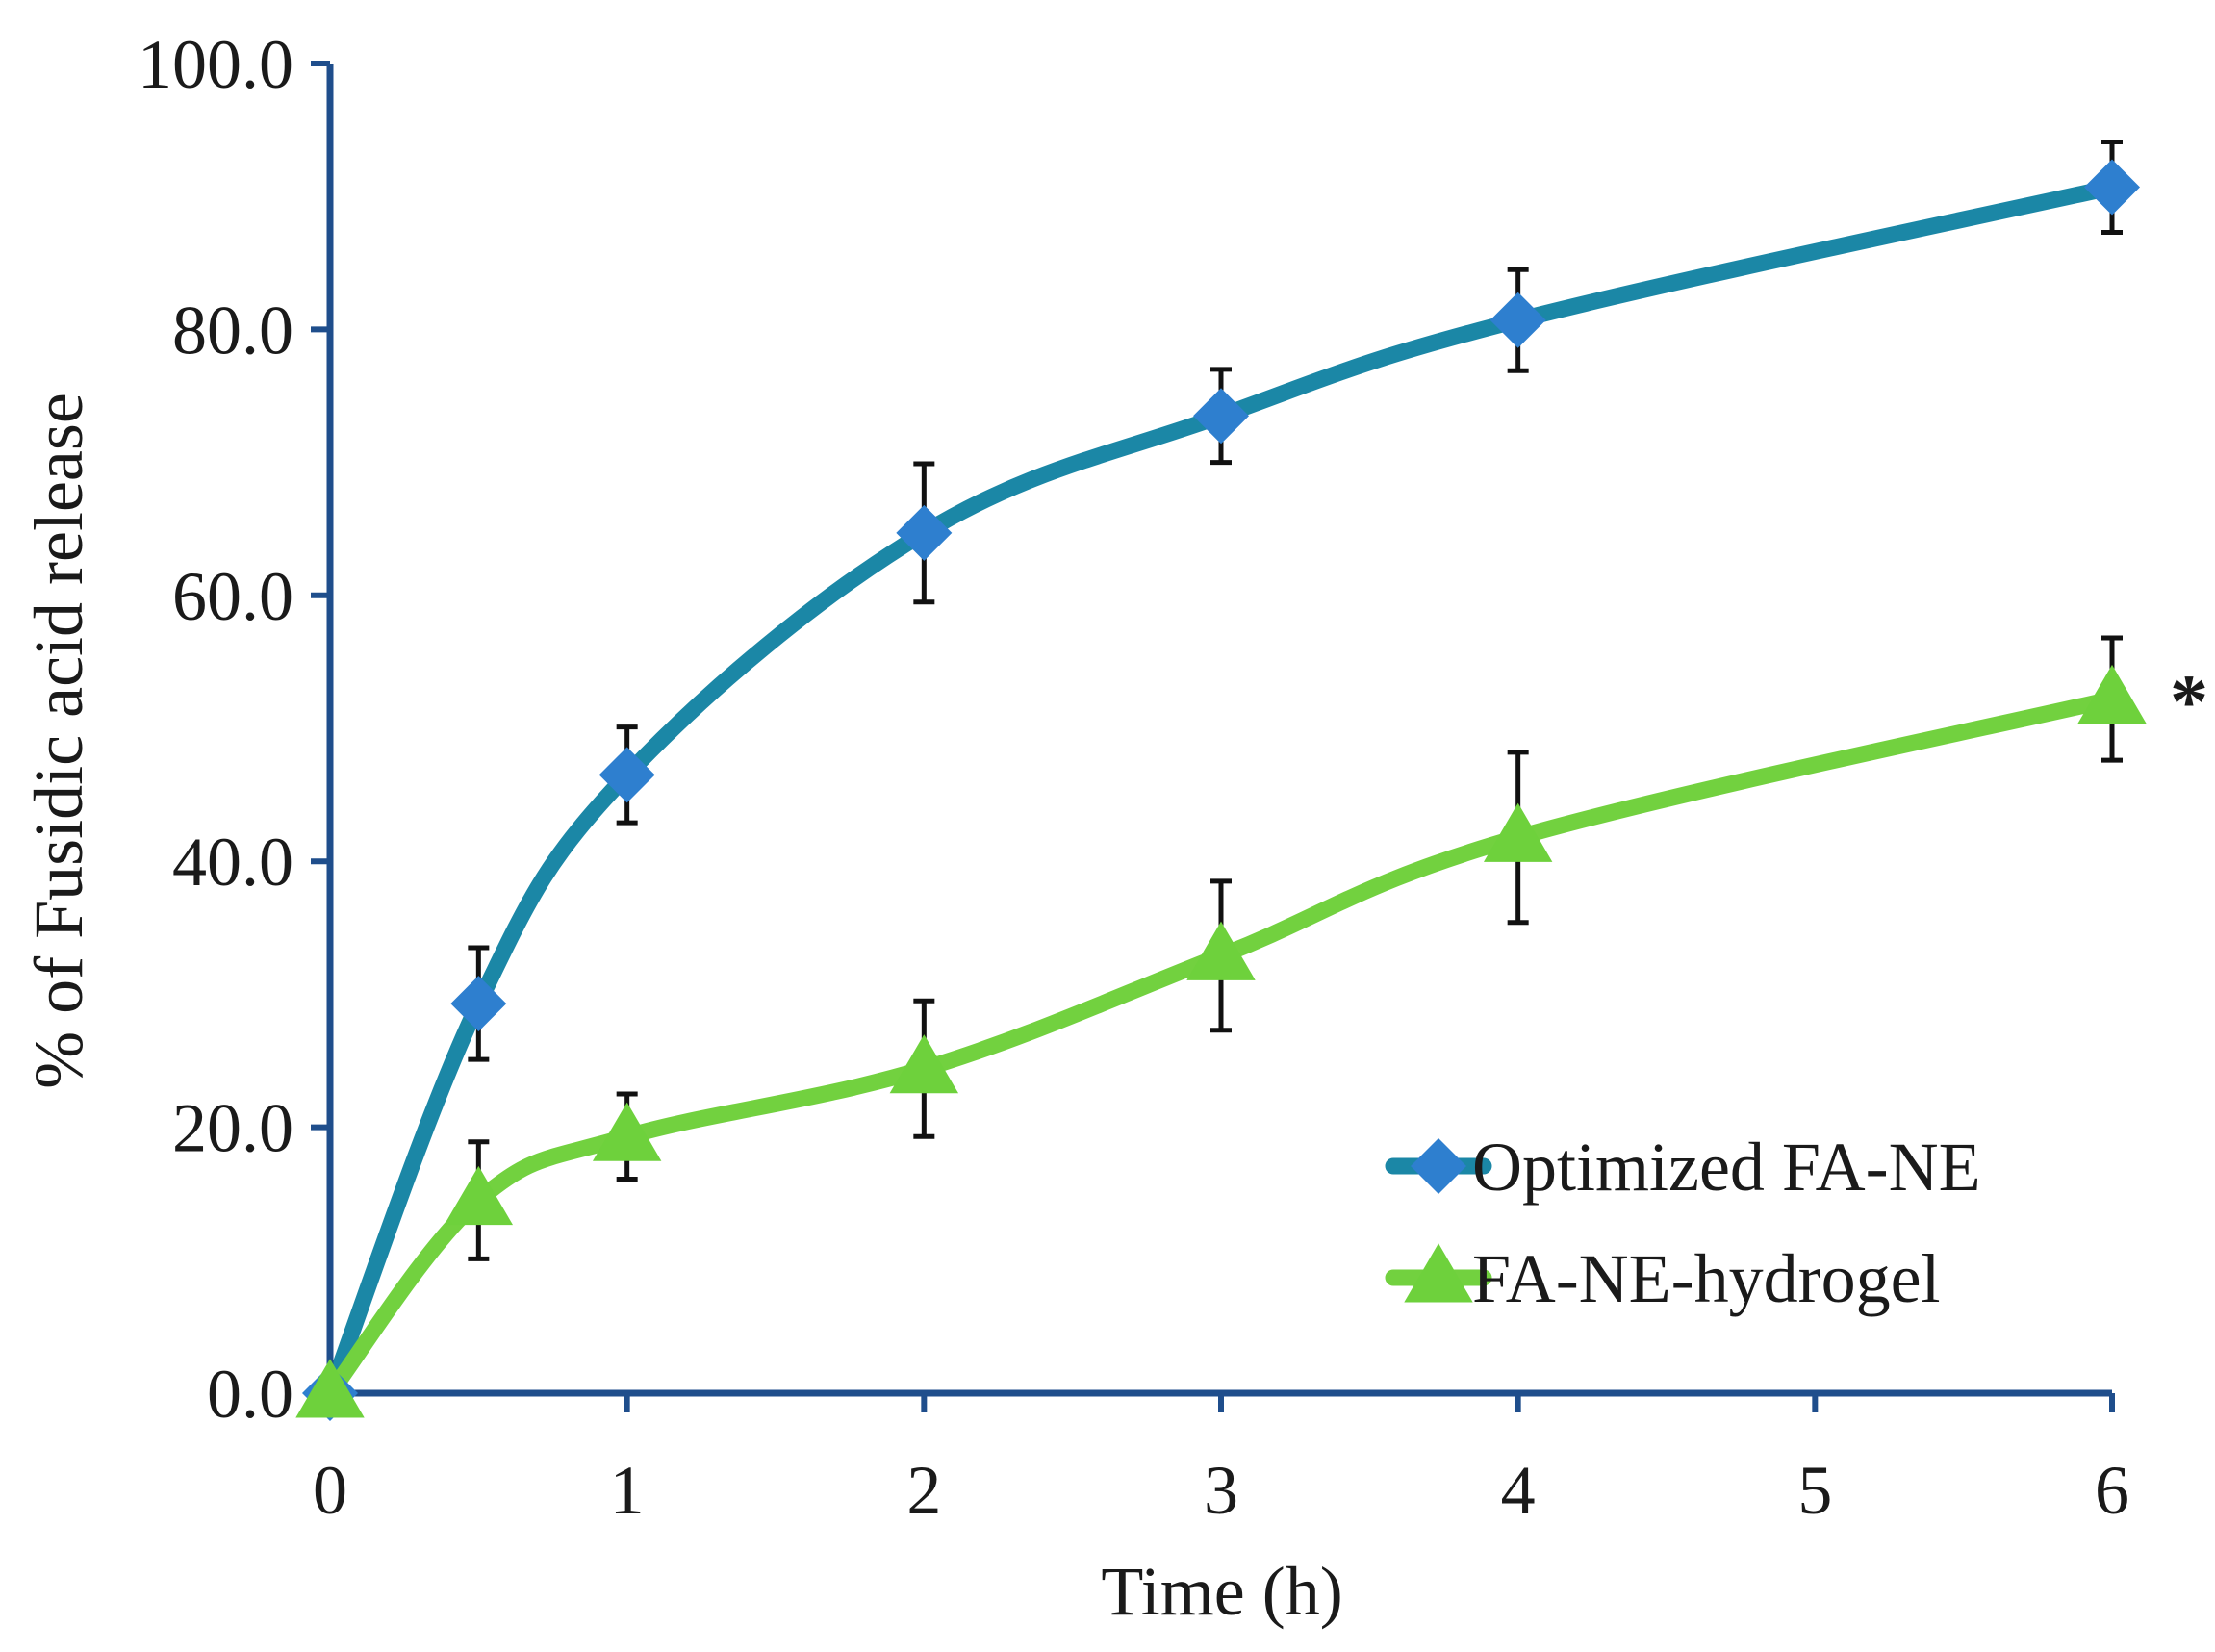 This screenshot has height=1652, width=2215. I want to click on significance-asterisk: *, so click(2189, 703).